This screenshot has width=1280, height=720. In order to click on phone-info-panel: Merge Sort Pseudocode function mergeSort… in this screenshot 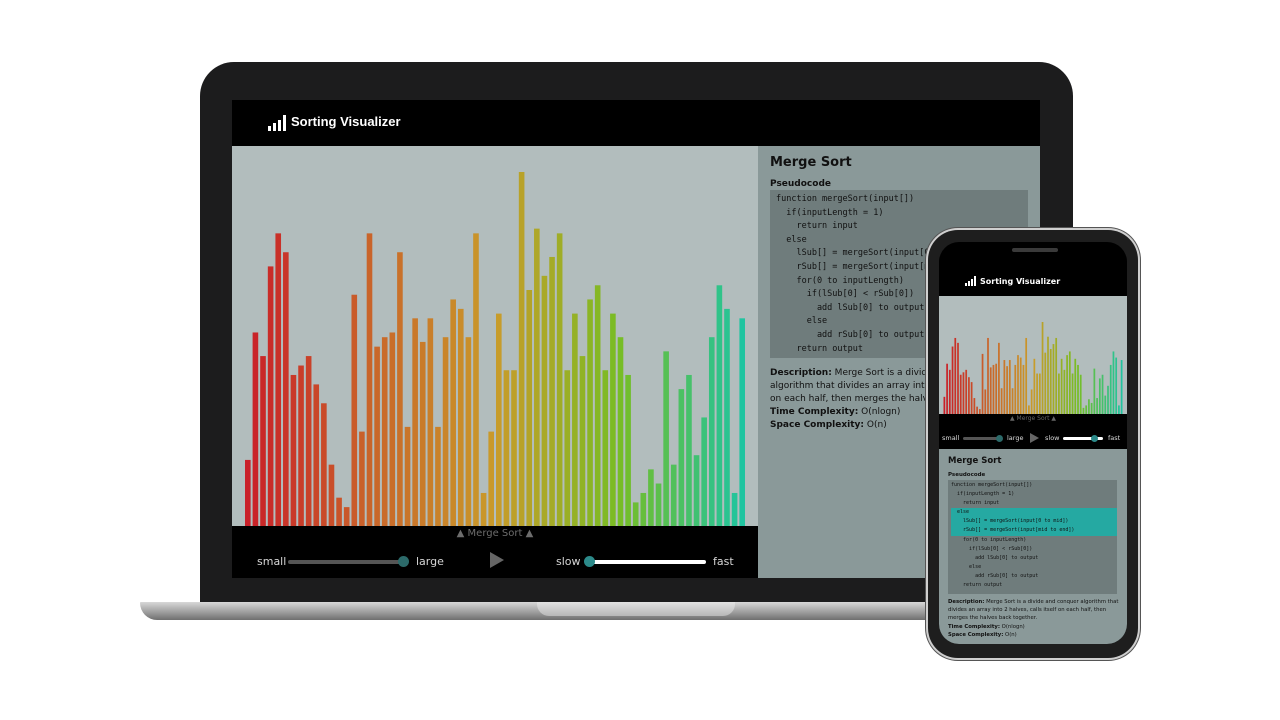, I will do `click(1033, 546)`.